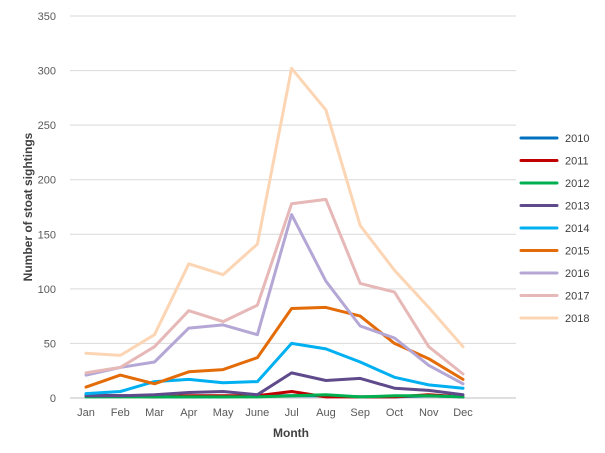 The image size is (605, 453). Describe the element at coordinates (577, 184) in the screenshot. I see `legend-label-2012: 2012` at that location.